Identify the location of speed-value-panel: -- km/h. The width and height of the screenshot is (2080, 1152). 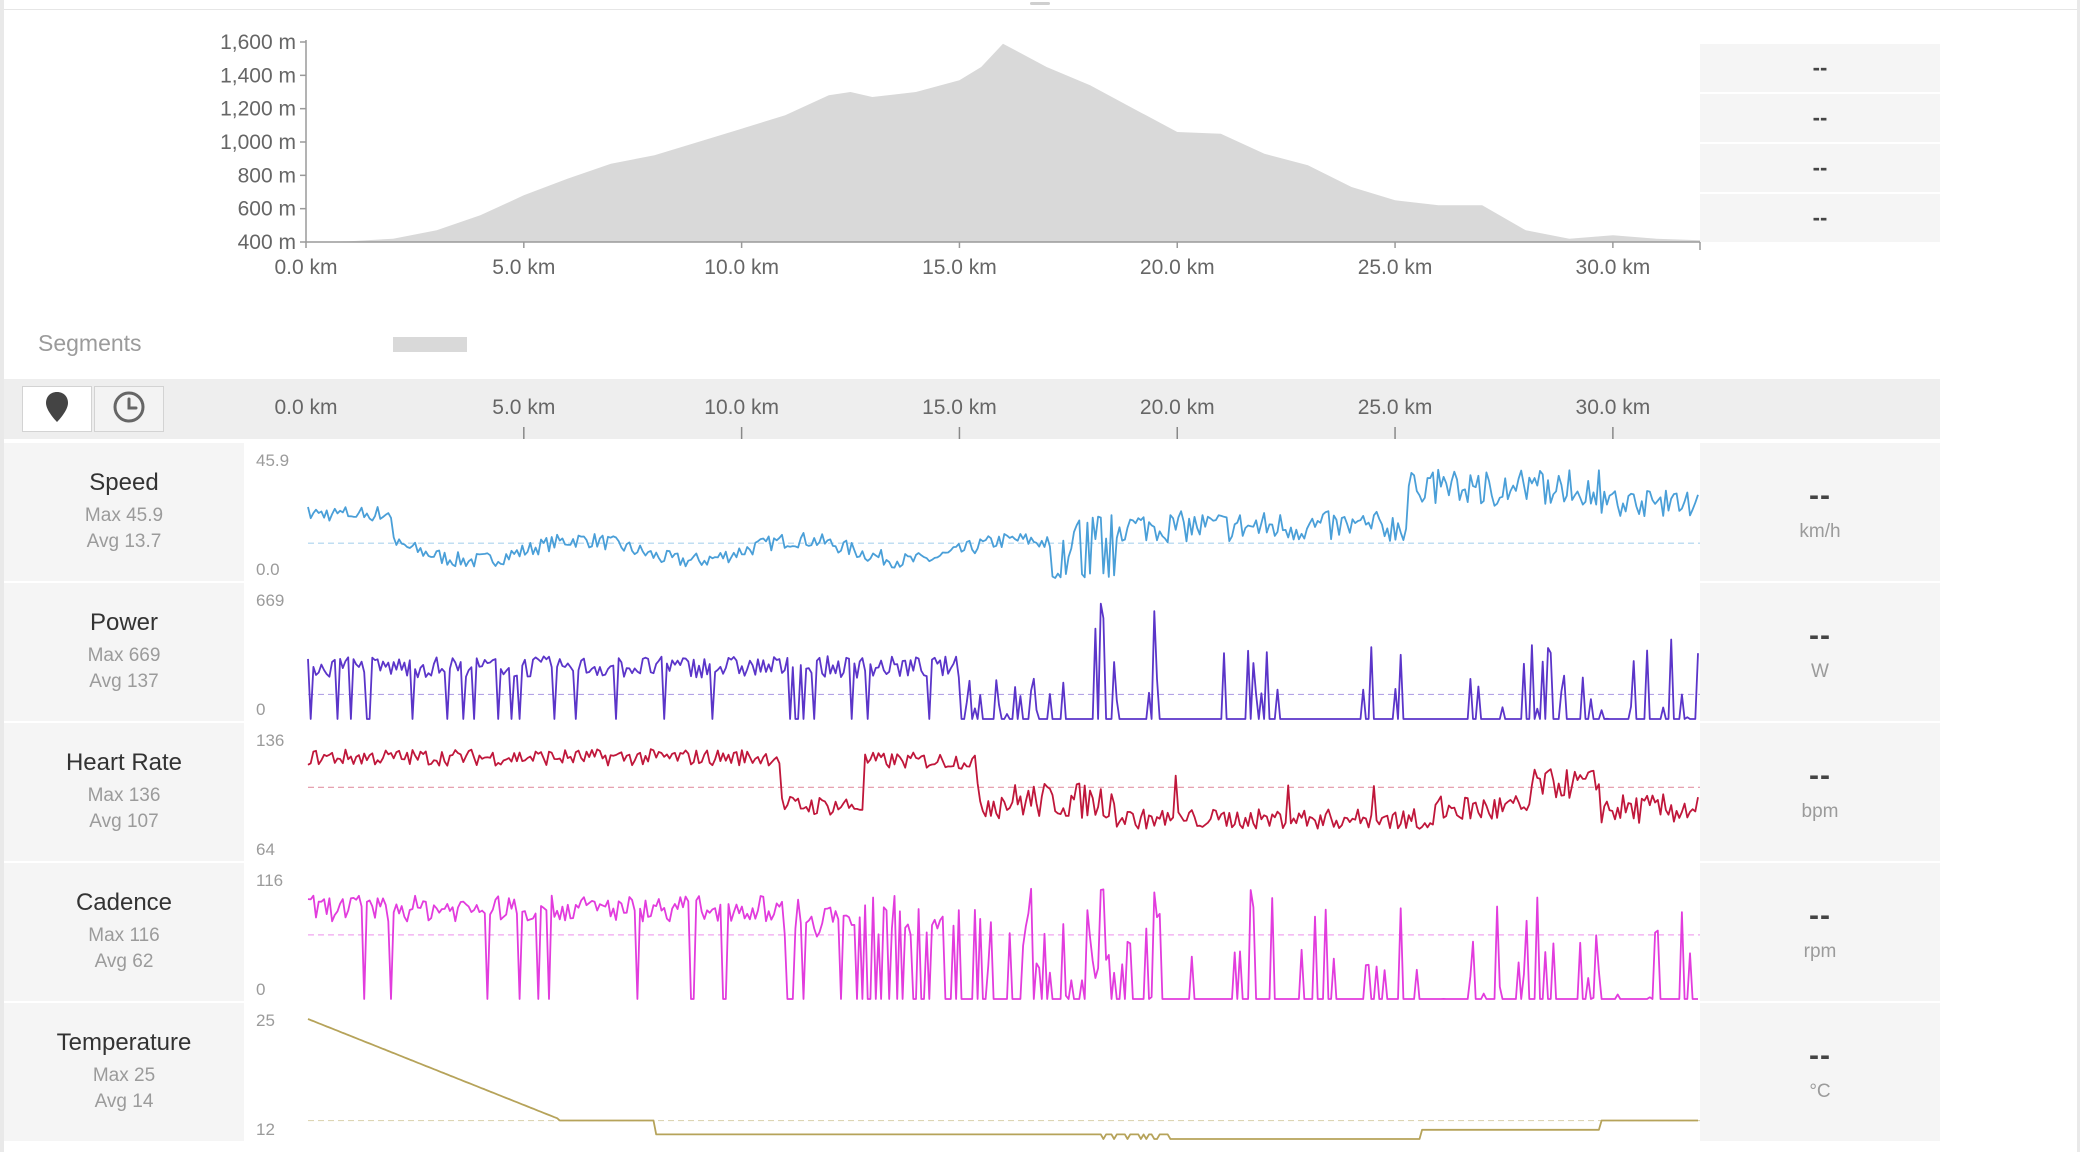
(1820, 512).